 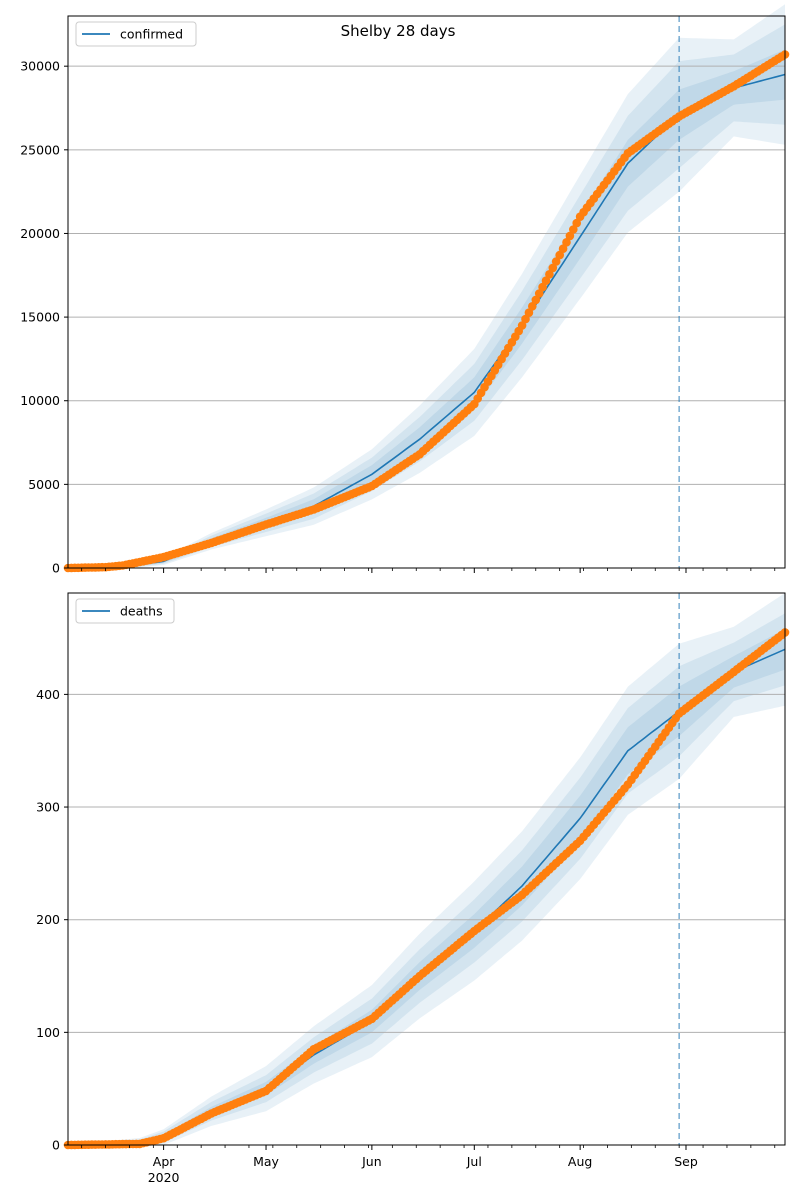 What do you see at coordinates (40, 66) in the screenshot?
I see `y-tick-label: 30000` at bounding box center [40, 66].